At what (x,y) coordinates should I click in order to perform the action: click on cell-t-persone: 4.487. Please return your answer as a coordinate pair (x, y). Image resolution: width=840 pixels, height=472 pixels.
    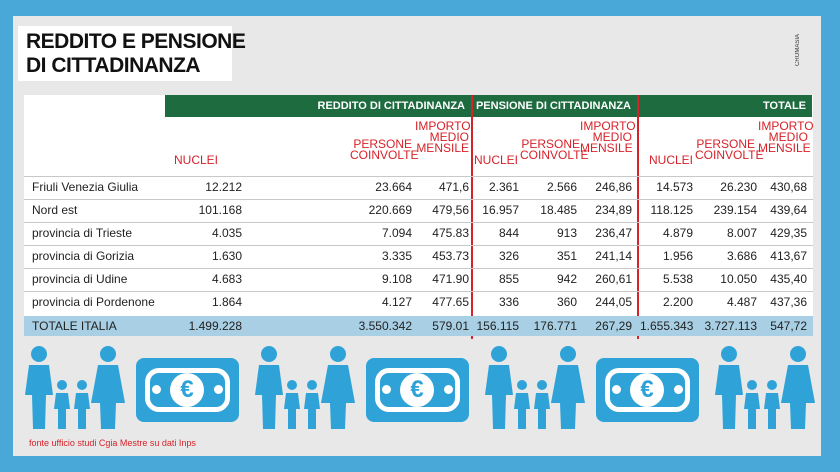
    Looking at the image, I should click on (741, 302).